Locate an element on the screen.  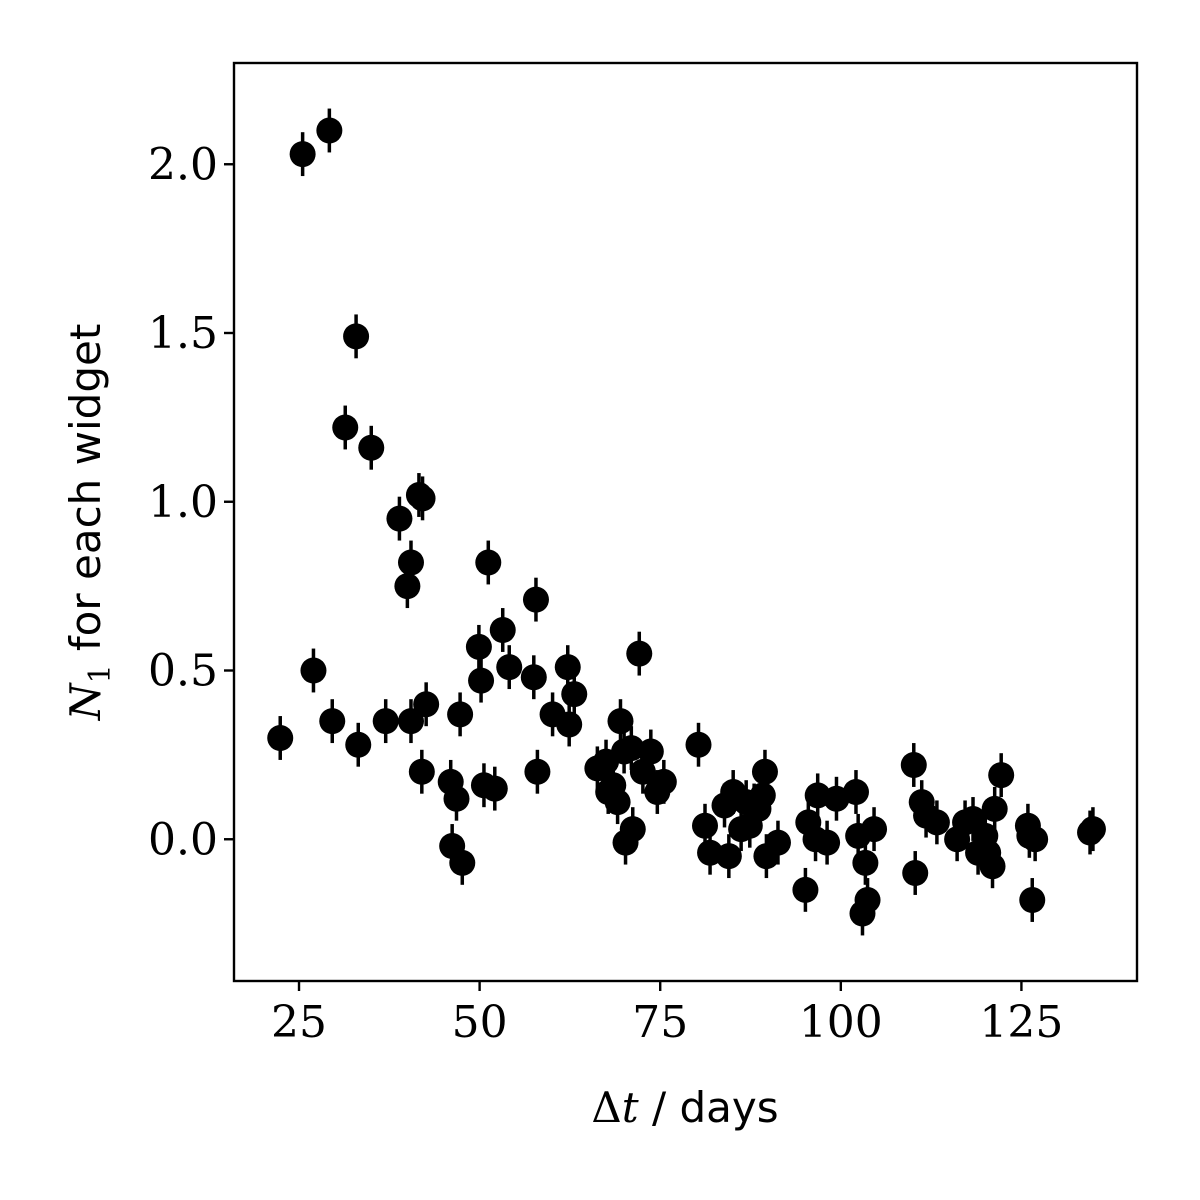
x-tick-label: 50 is located at coordinates (480, 1022).